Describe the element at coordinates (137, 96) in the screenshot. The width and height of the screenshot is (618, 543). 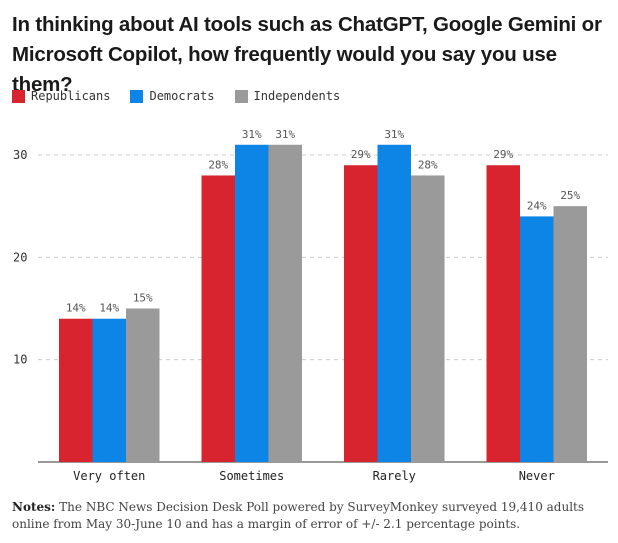
I see `legend-swatch-democrats` at that location.